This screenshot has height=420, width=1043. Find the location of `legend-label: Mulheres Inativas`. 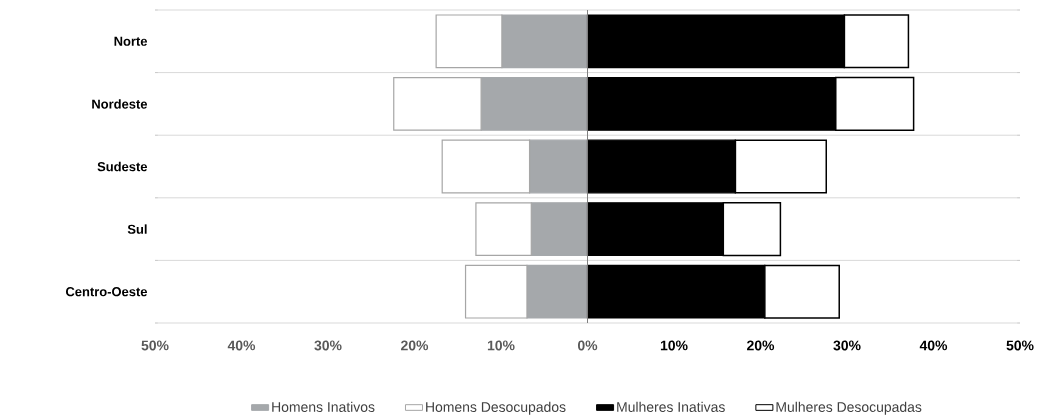

legend-label: Mulheres Inativas is located at coordinates (671, 406).